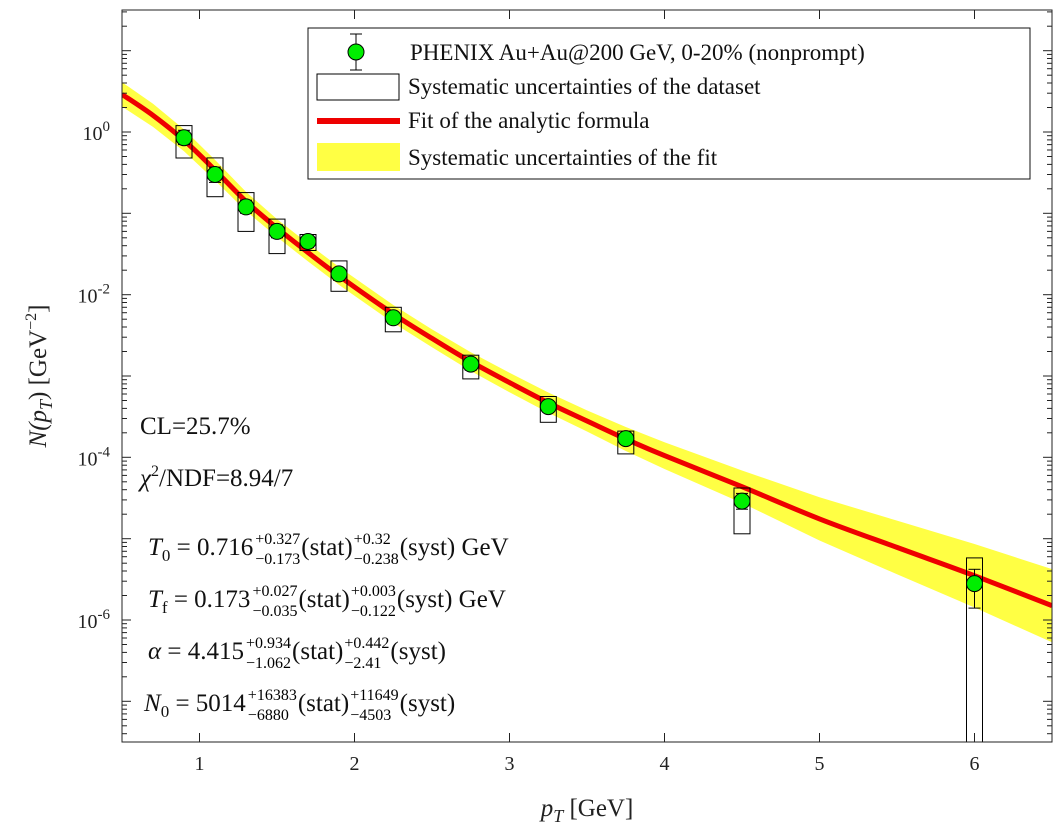 The width and height of the screenshot is (1061, 835). What do you see at coordinates (268, 663) in the screenshot?
I see `stat-lower: −1.062` at bounding box center [268, 663].